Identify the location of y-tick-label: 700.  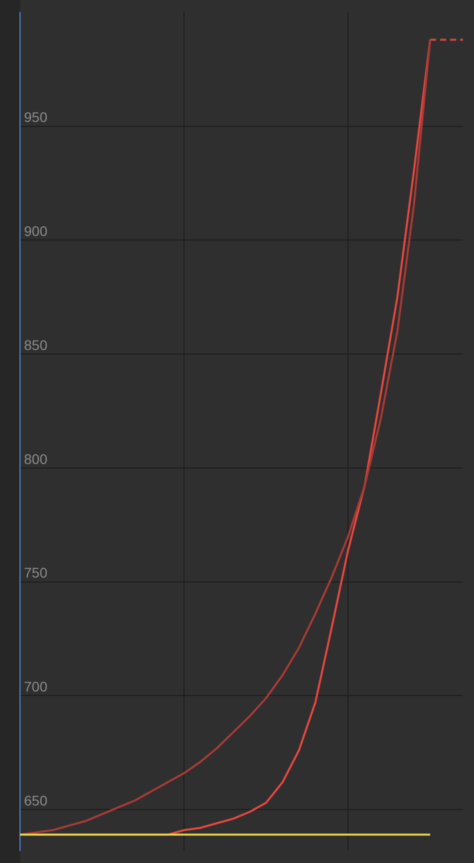
(36, 686).